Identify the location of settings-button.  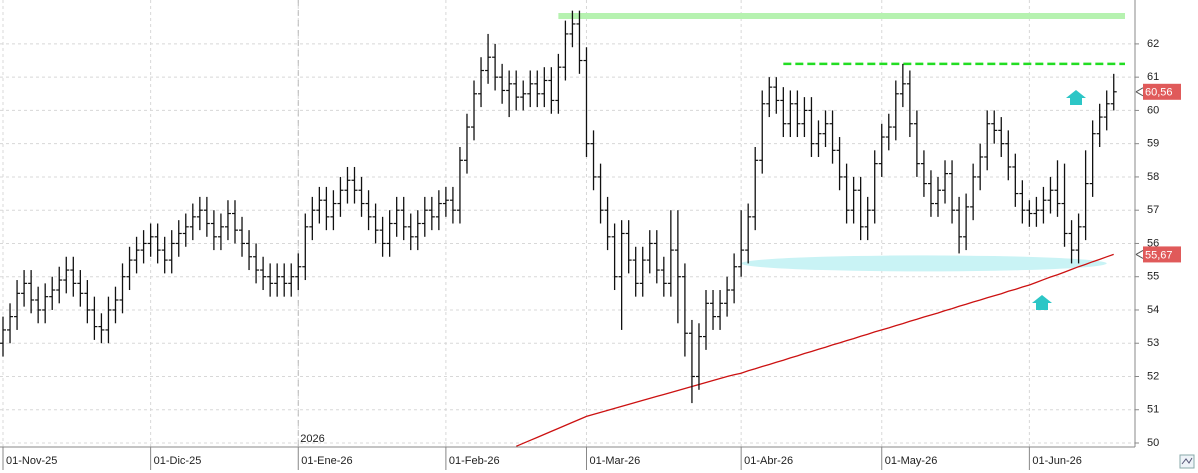
(1187, 461).